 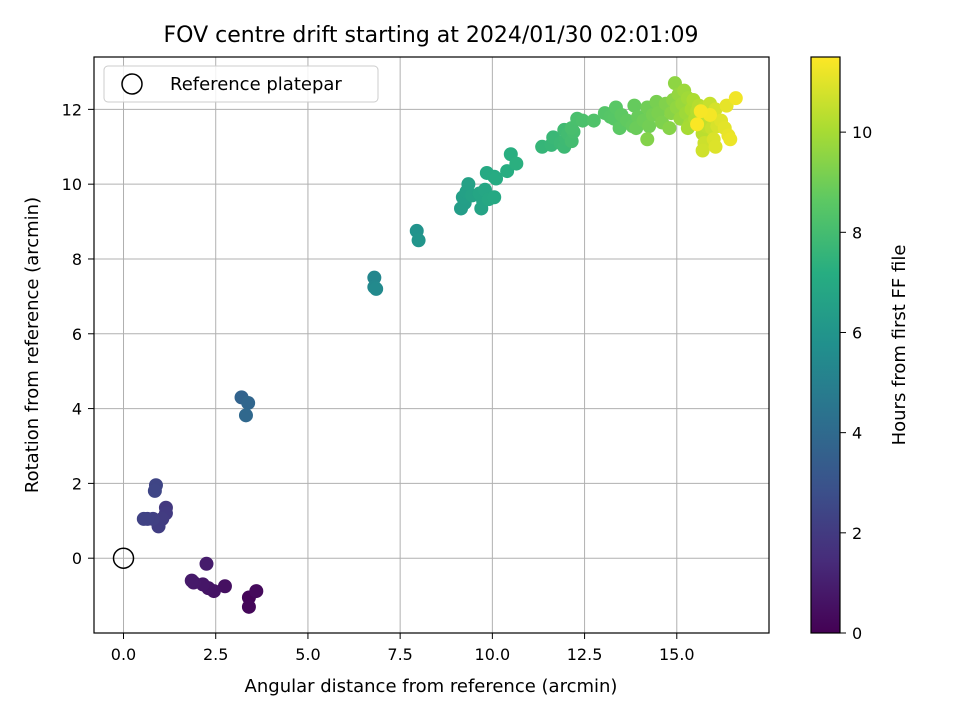 I want to click on y-tick-label-5: 10, so click(x=72, y=184).